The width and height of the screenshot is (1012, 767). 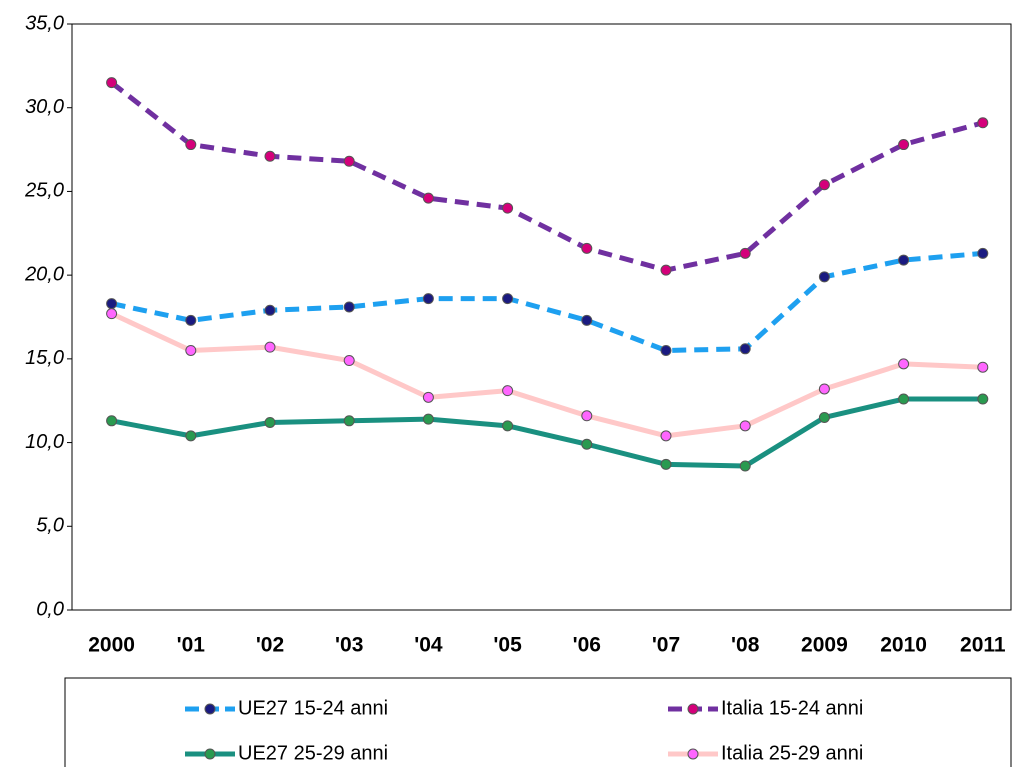 I want to click on x-tick-label: '03, so click(x=349, y=645).